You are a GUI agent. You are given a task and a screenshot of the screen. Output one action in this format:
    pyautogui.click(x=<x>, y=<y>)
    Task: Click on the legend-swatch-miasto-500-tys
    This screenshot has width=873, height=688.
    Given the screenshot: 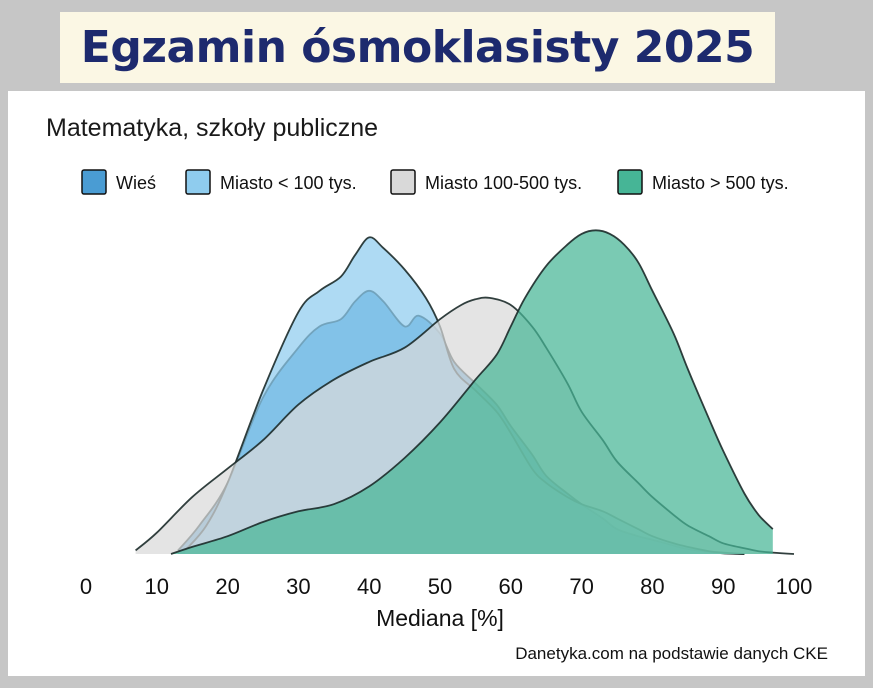 What is the action you would take?
    pyautogui.click(x=630, y=182)
    